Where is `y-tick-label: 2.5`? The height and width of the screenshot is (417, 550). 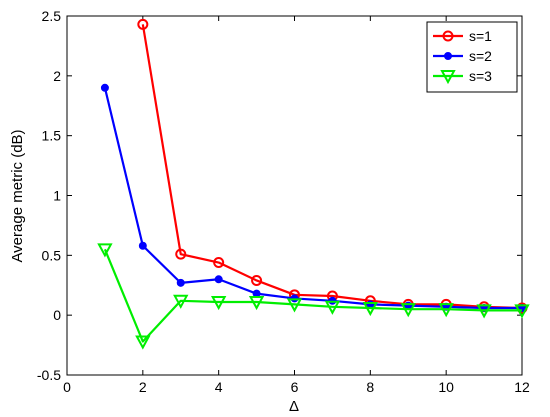
y-tick-label: 2.5 is located at coordinates (52, 16).